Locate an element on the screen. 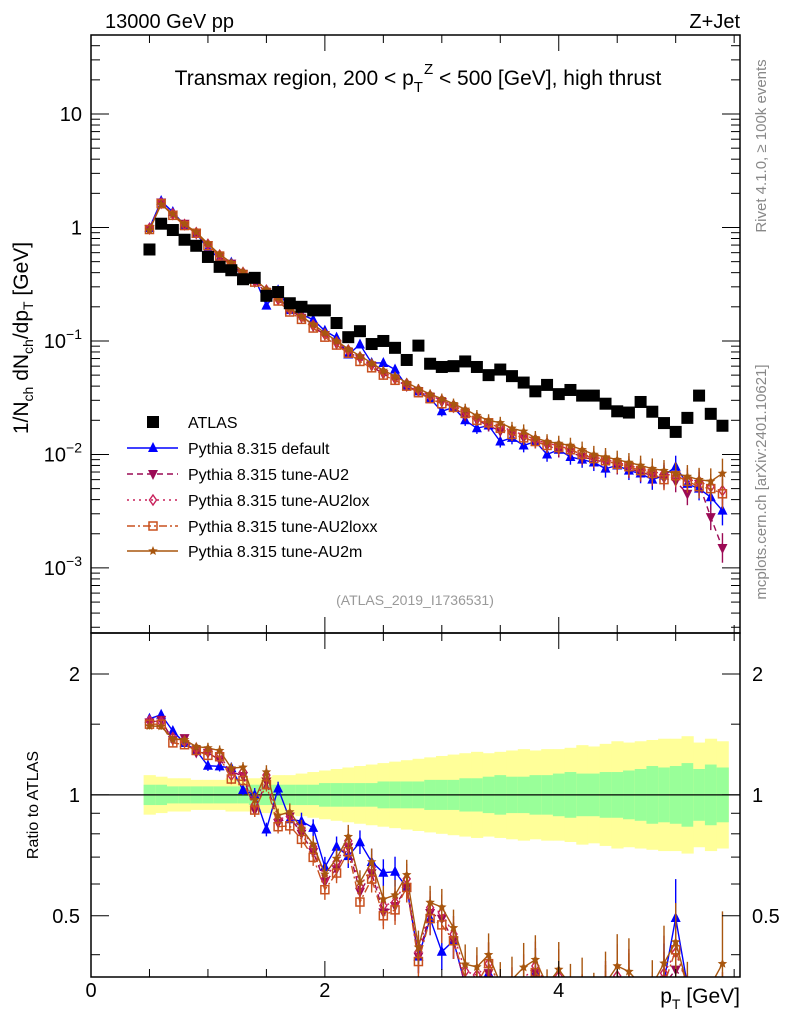  ratio-y-tick-label-left: 2 is located at coordinates (74, 675).